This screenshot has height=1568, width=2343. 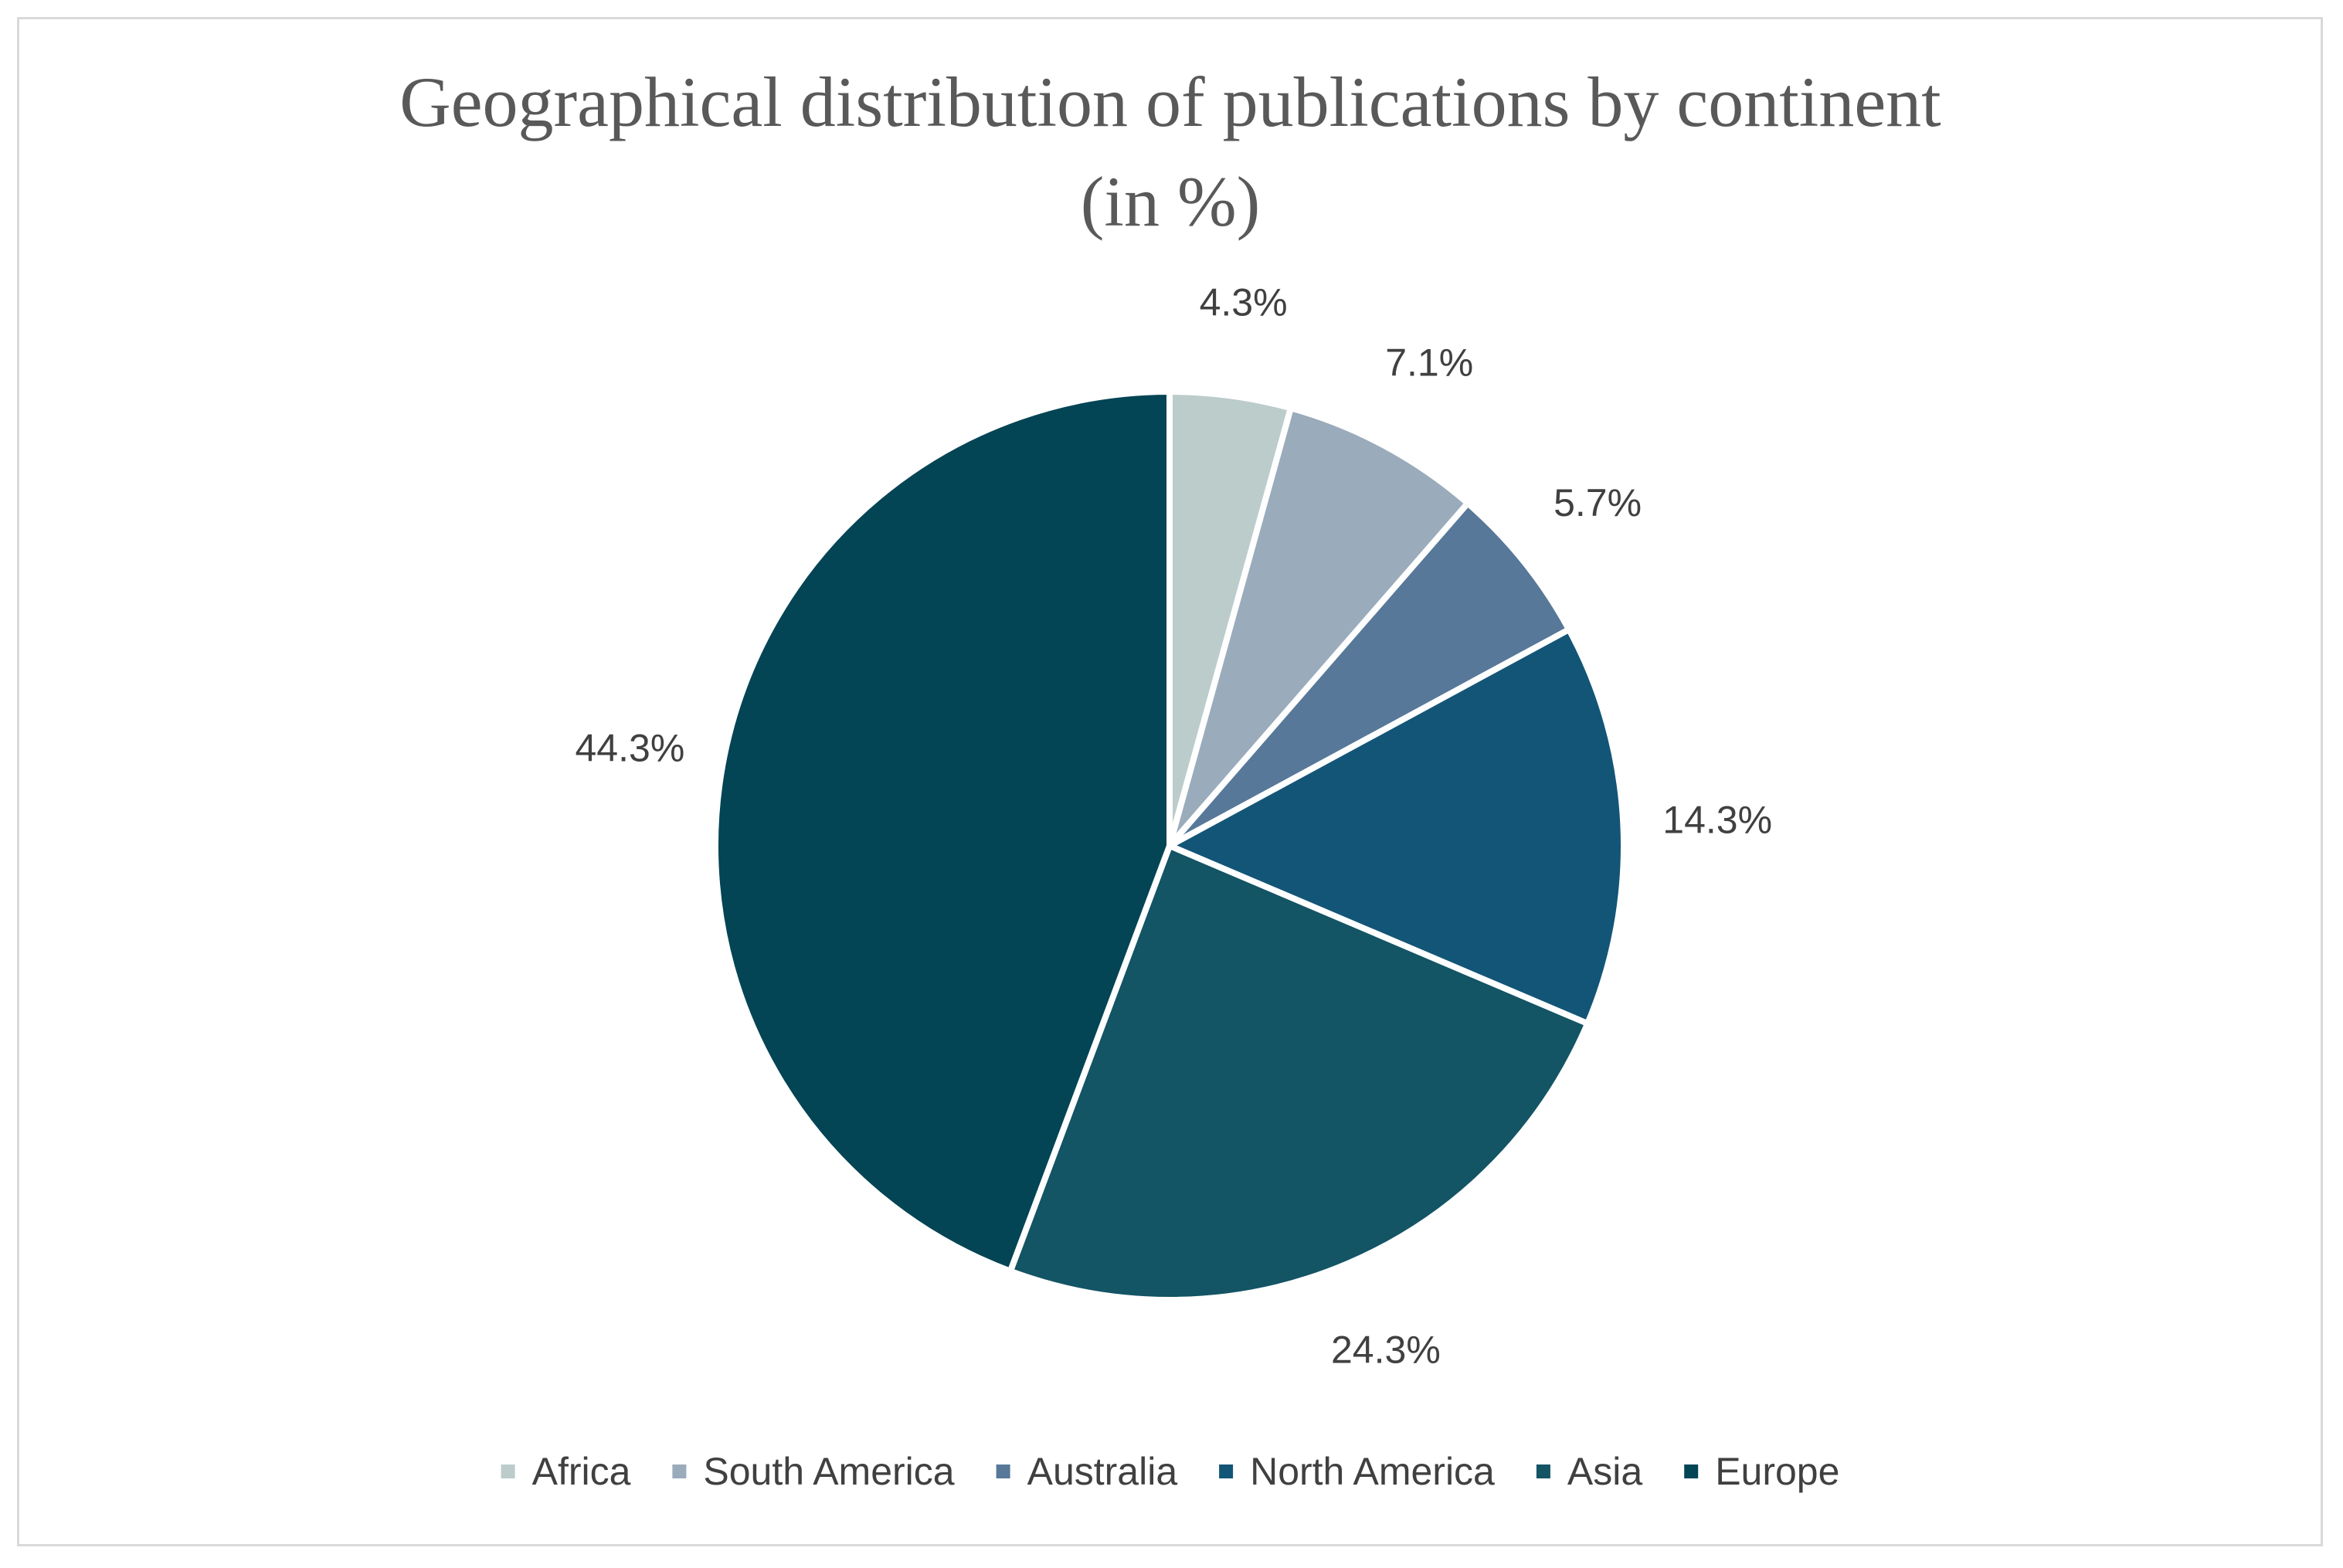 I want to click on data-label-south-america: 7.1%, so click(x=1429, y=363).